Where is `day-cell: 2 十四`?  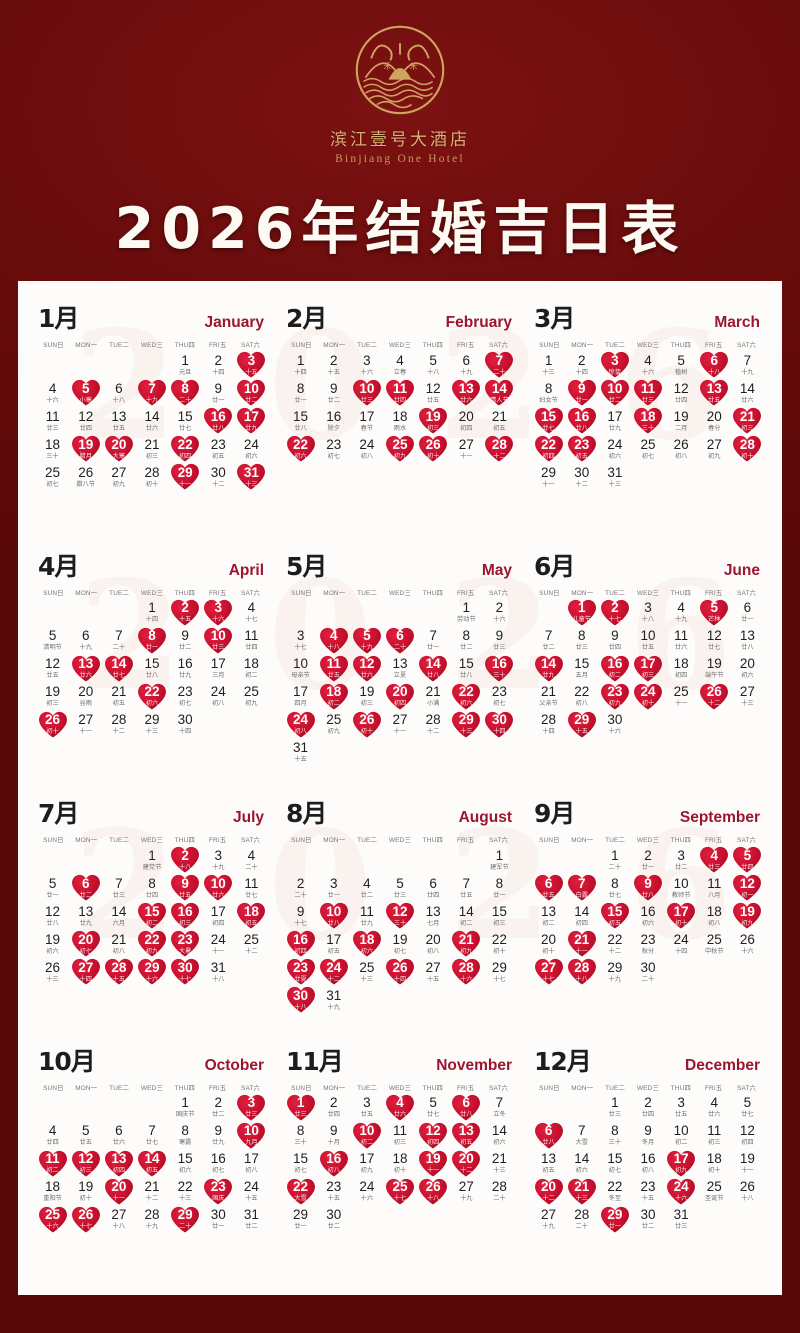 day-cell: 2 十四 is located at coordinates (218, 365).